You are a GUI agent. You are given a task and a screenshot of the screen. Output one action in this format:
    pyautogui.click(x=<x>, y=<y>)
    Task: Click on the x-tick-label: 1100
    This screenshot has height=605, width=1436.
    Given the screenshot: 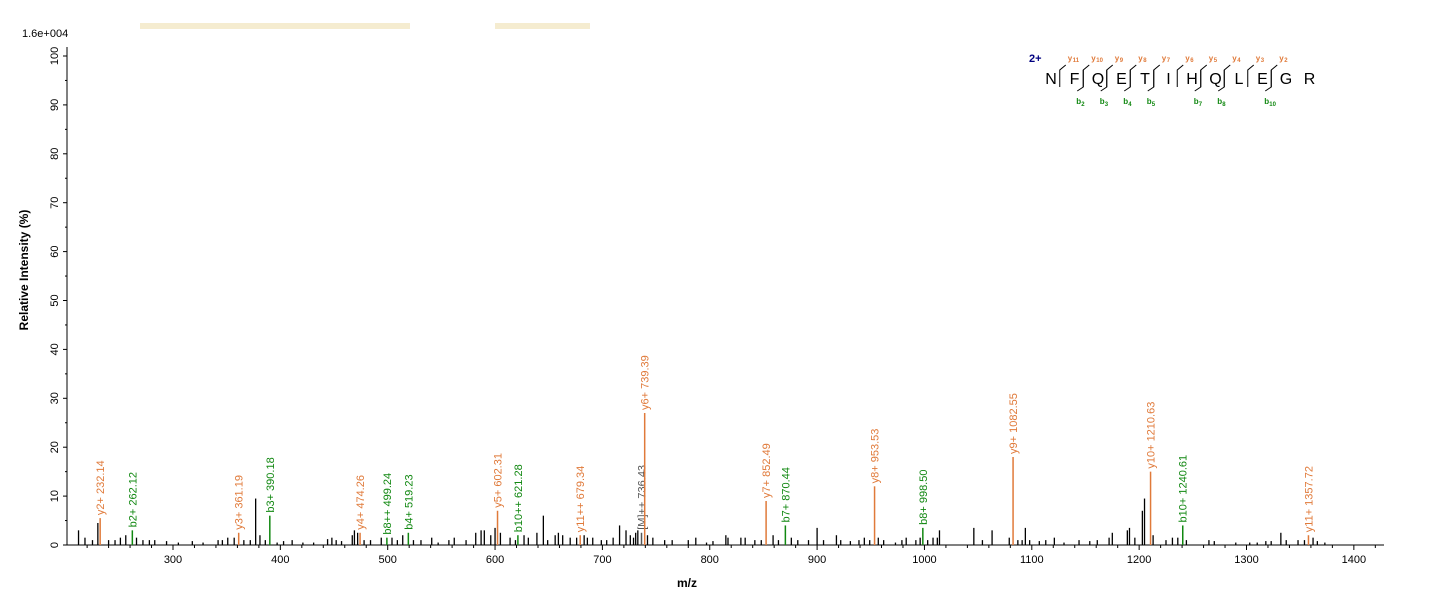 What is the action you would take?
    pyautogui.click(x=1032, y=560)
    